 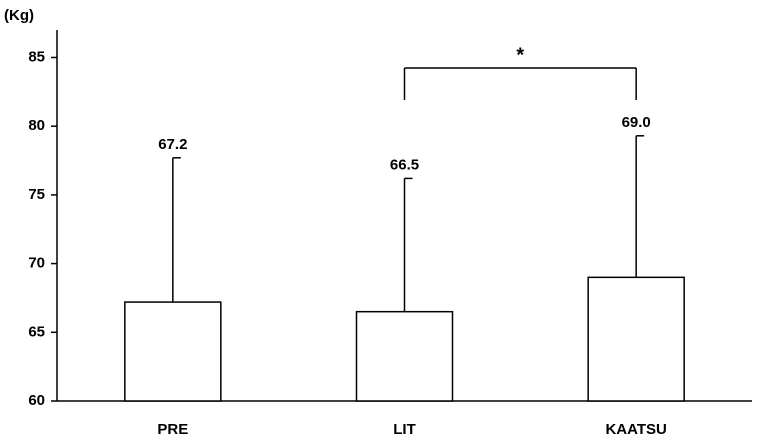 What do you see at coordinates (520, 55) in the screenshot?
I see `significance-label: *` at bounding box center [520, 55].